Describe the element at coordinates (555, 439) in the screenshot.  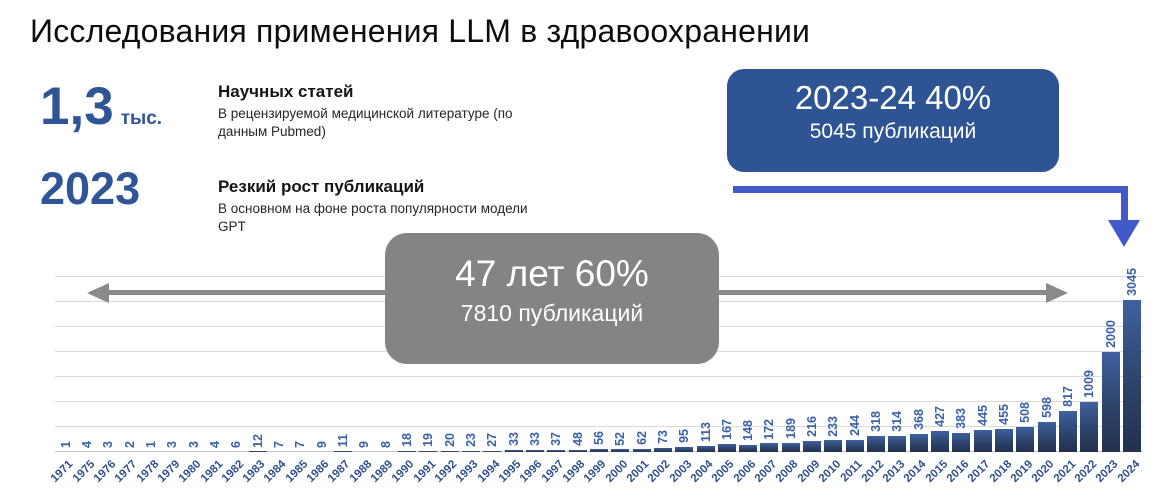
I see `bar-value-label: 37` at that location.